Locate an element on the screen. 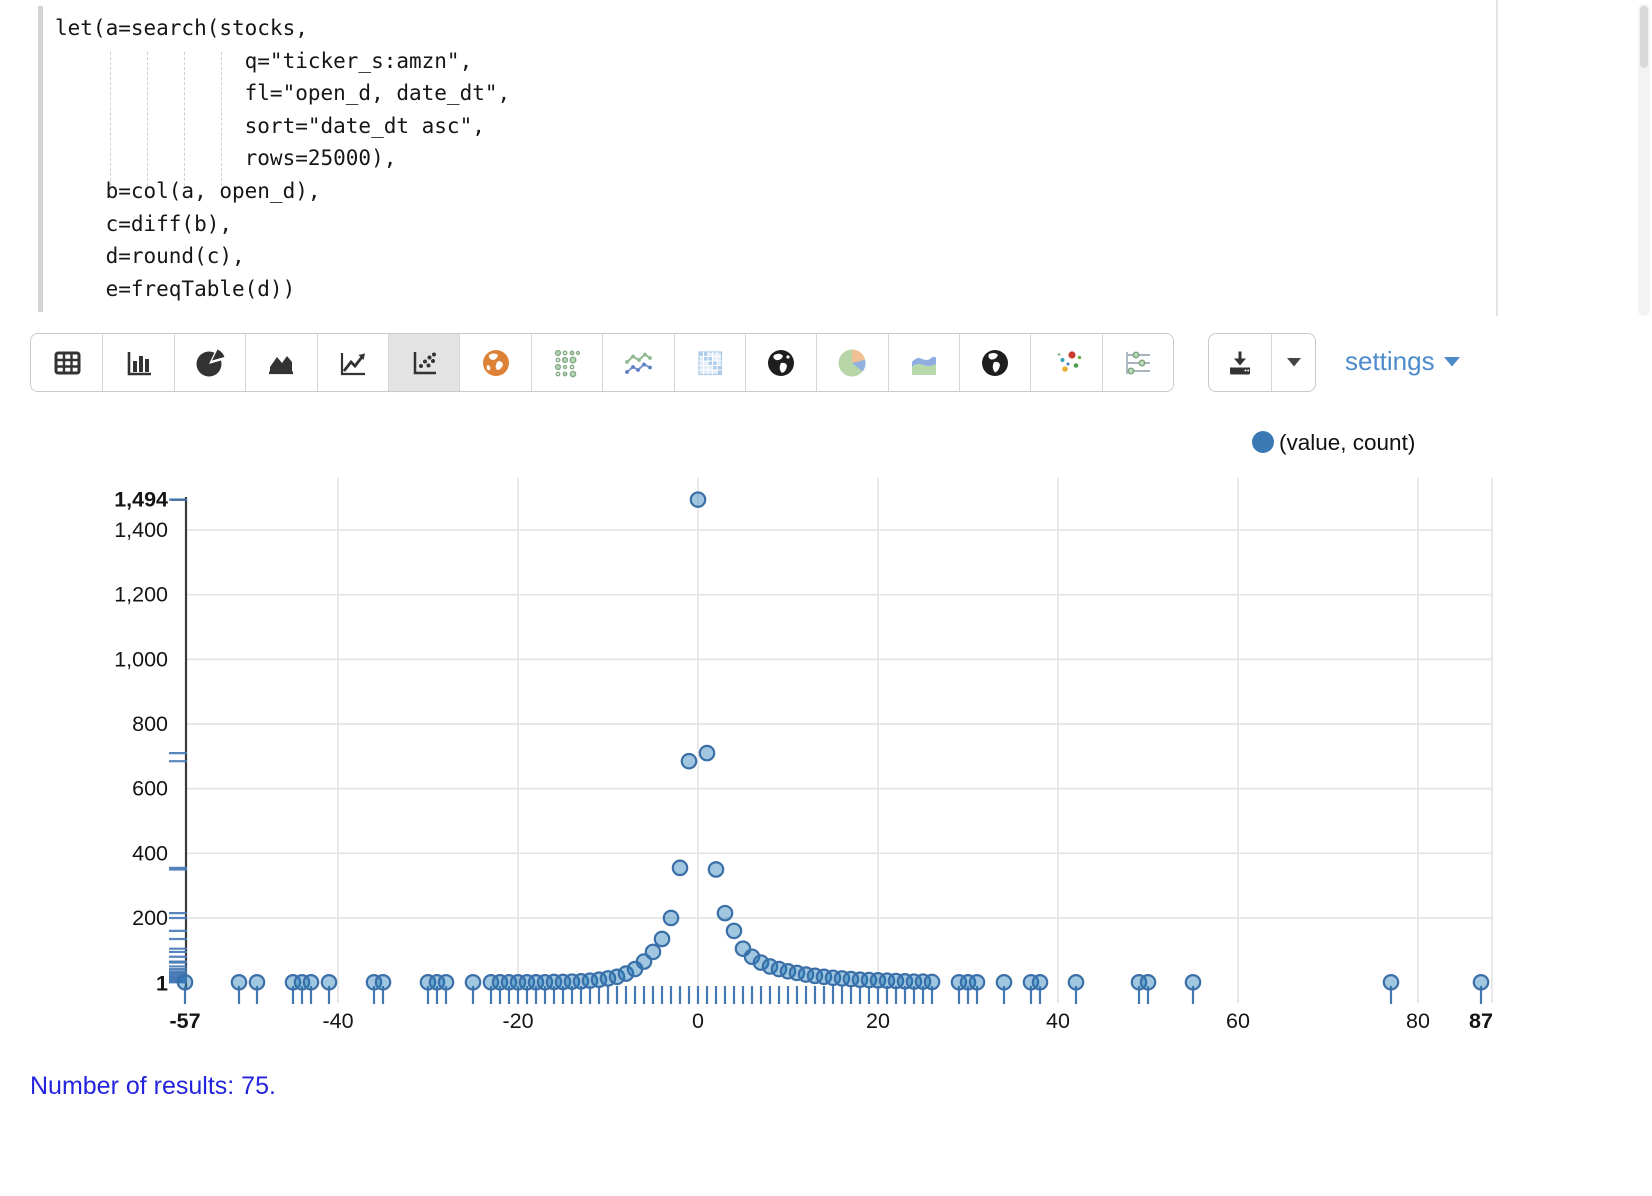 The image size is (1652, 1196). bar-chart-icon is located at coordinates (139, 363).